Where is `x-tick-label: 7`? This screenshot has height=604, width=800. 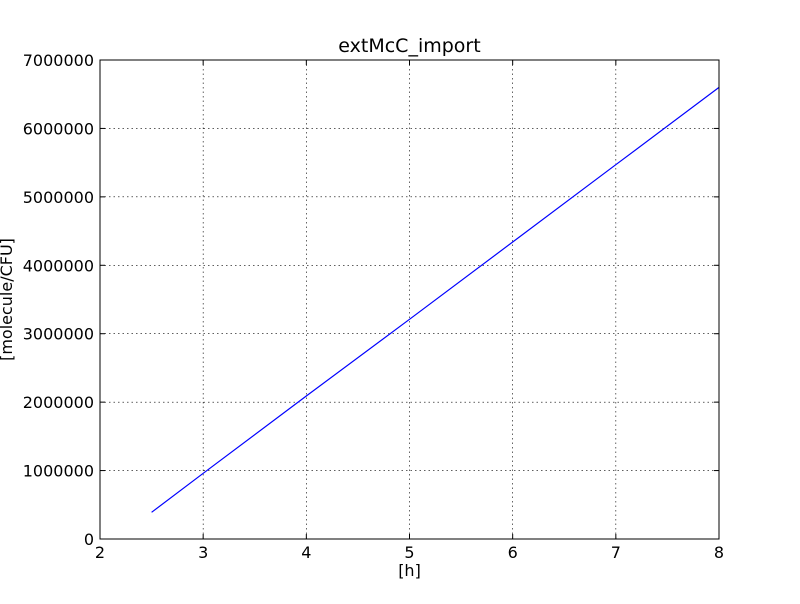
x-tick-label: 7 is located at coordinates (616, 552).